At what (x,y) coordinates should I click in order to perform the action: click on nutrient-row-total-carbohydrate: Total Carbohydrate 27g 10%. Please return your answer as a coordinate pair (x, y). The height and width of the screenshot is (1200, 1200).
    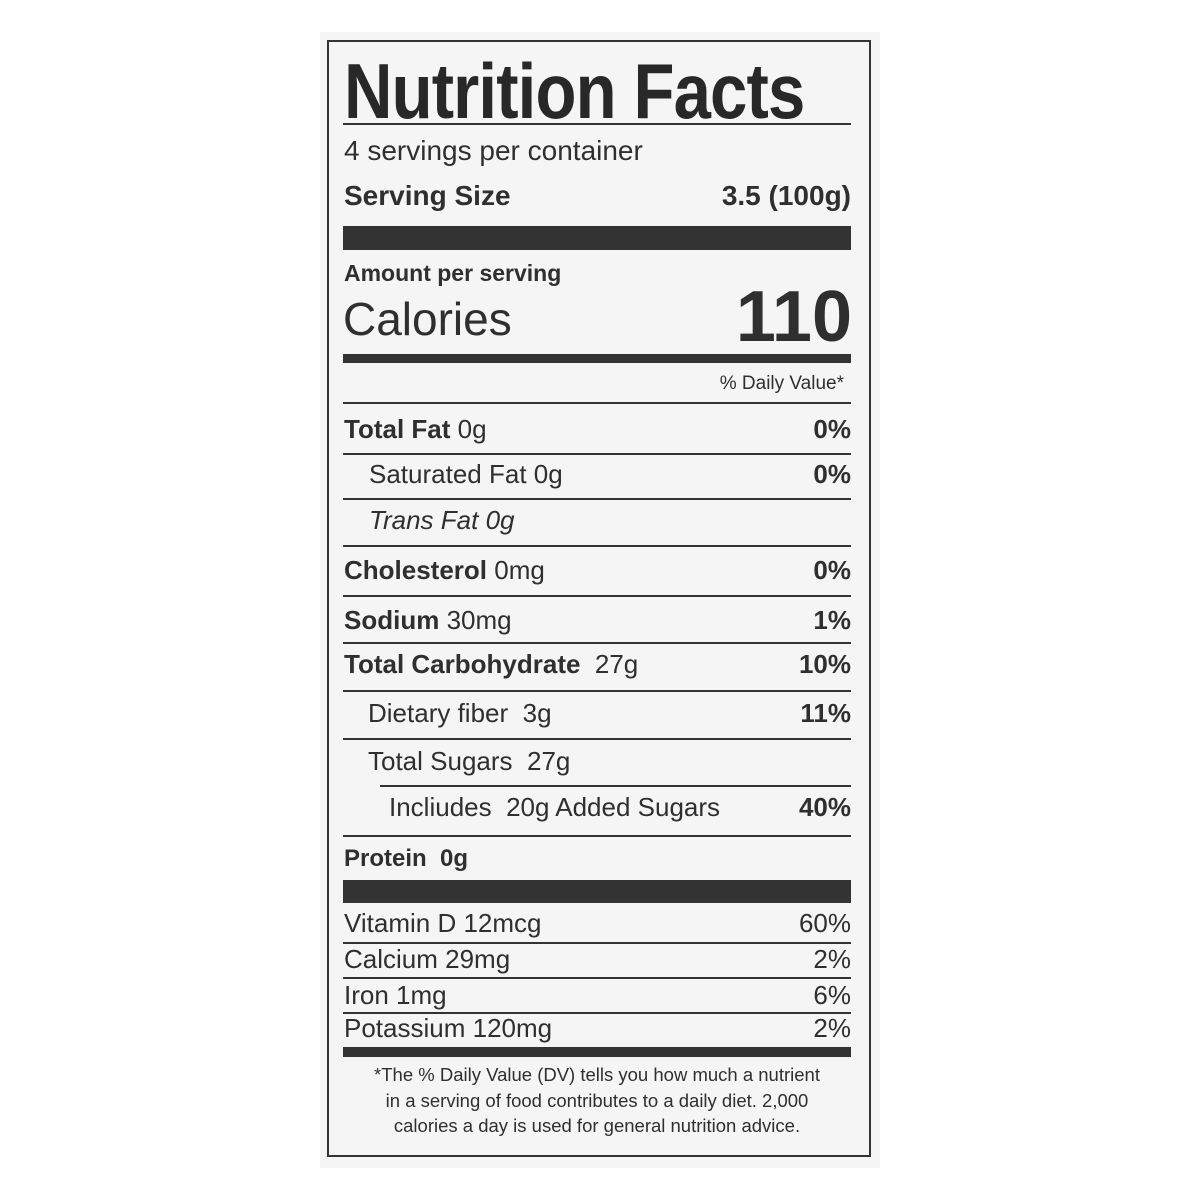
    Looking at the image, I should click on (597, 664).